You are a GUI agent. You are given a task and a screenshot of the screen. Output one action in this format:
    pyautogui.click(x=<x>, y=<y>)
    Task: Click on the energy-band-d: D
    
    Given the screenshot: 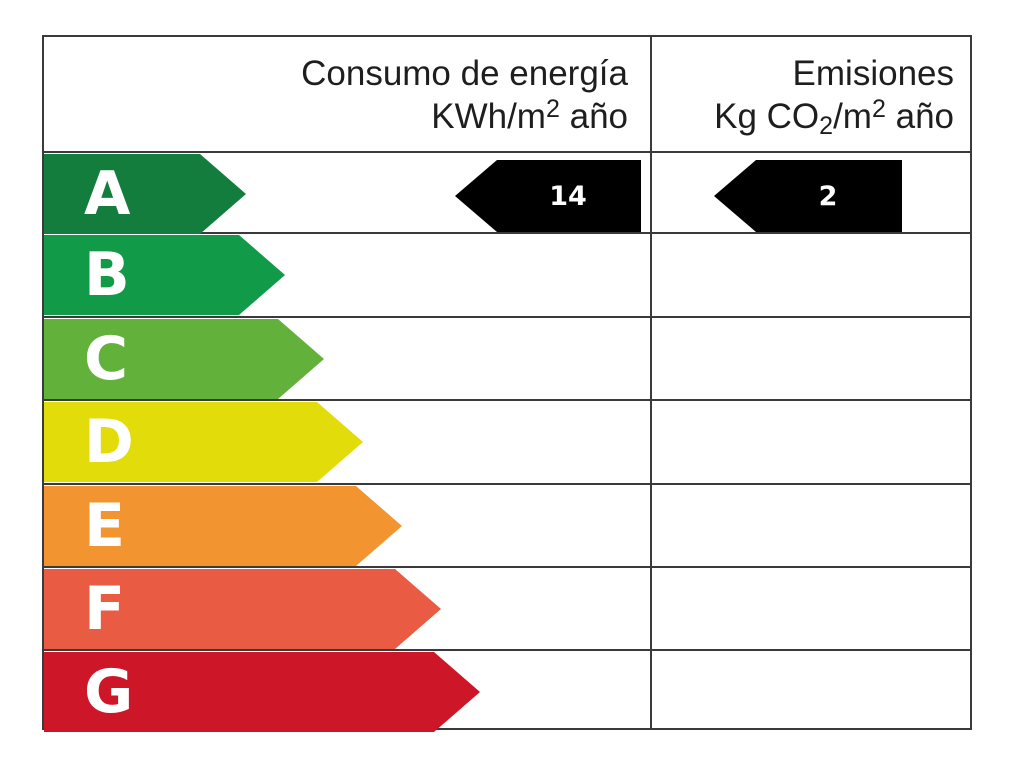 What is the action you would take?
    pyautogui.click(x=203, y=442)
    